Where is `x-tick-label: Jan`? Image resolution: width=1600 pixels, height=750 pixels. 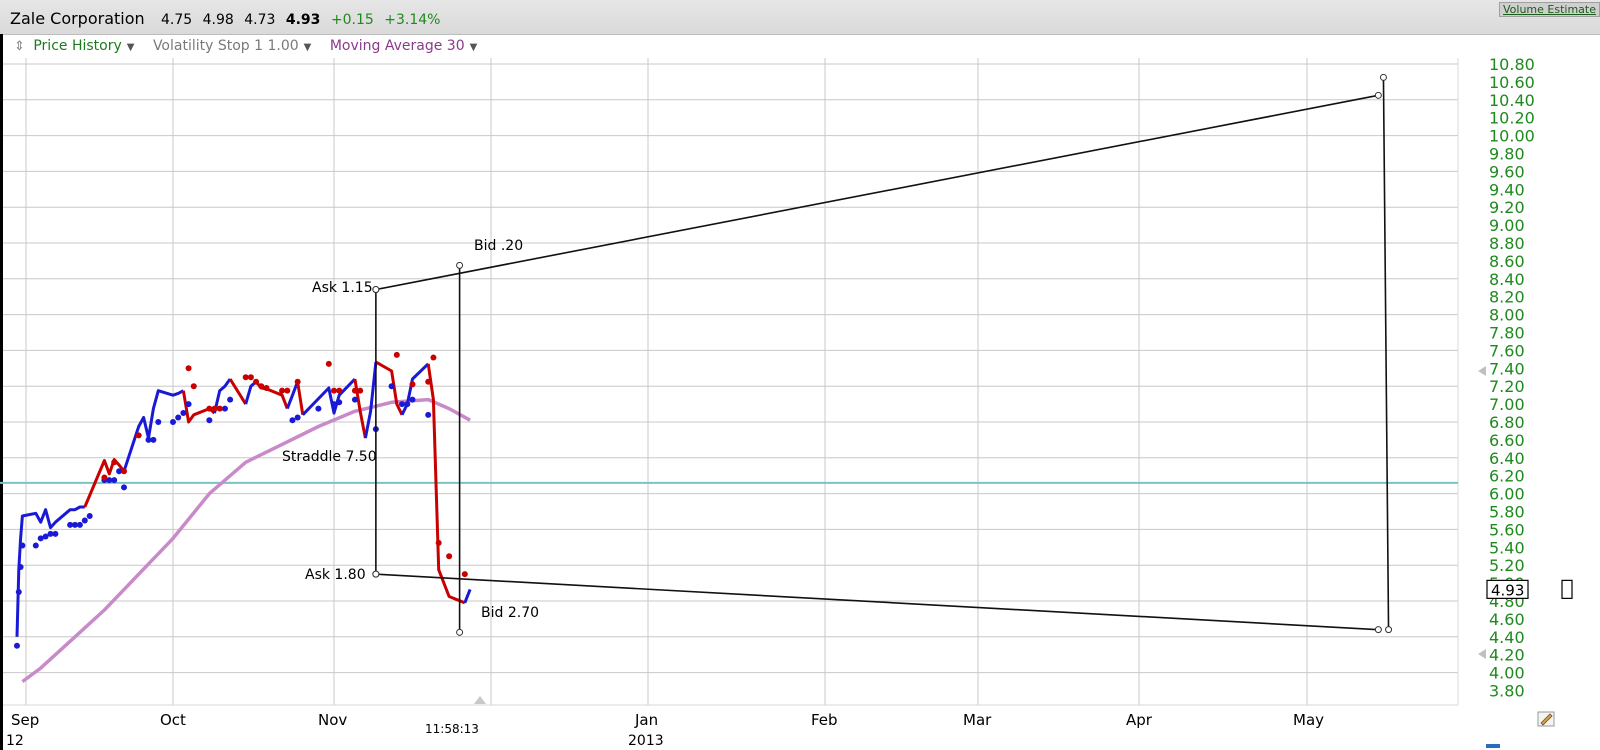
x-tick-label: Jan is located at coordinates (646, 720).